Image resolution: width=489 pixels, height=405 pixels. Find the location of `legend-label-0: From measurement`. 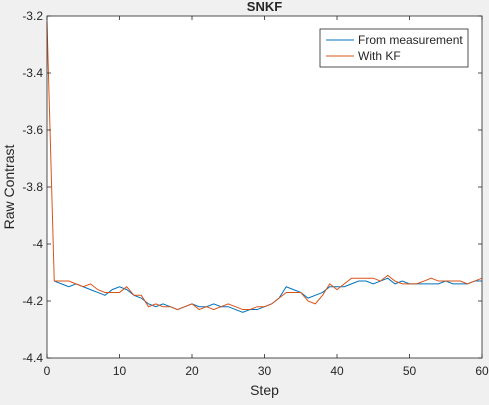

legend-label-0: From measurement is located at coordinates (410, 40).